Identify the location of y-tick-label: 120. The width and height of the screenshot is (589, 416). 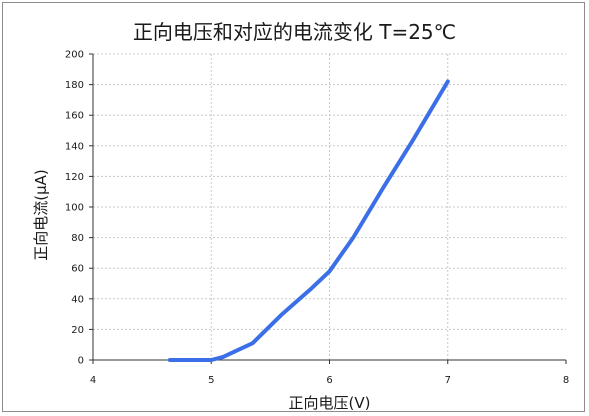
(74, 177).